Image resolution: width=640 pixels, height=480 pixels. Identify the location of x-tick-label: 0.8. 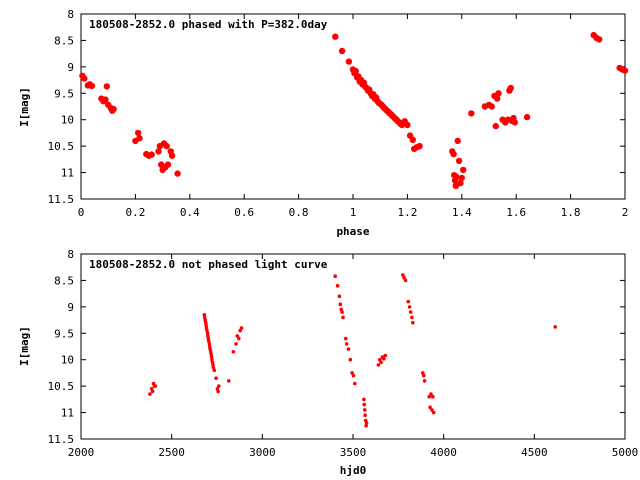
(299, 212).